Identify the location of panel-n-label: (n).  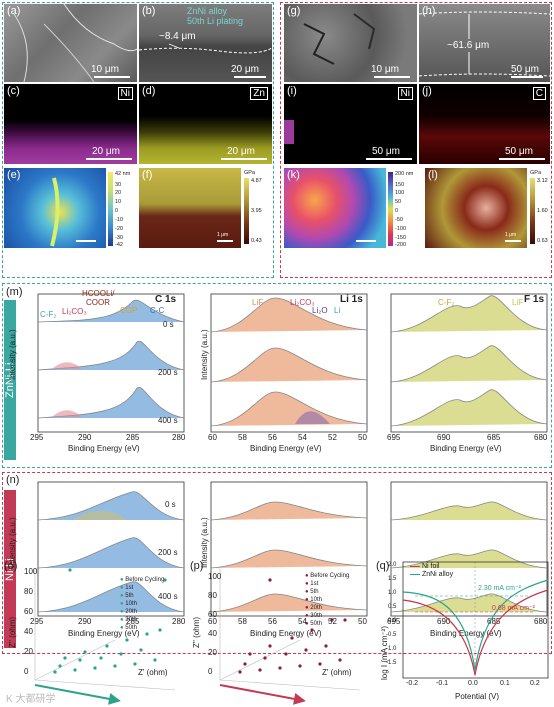
(13, 480).